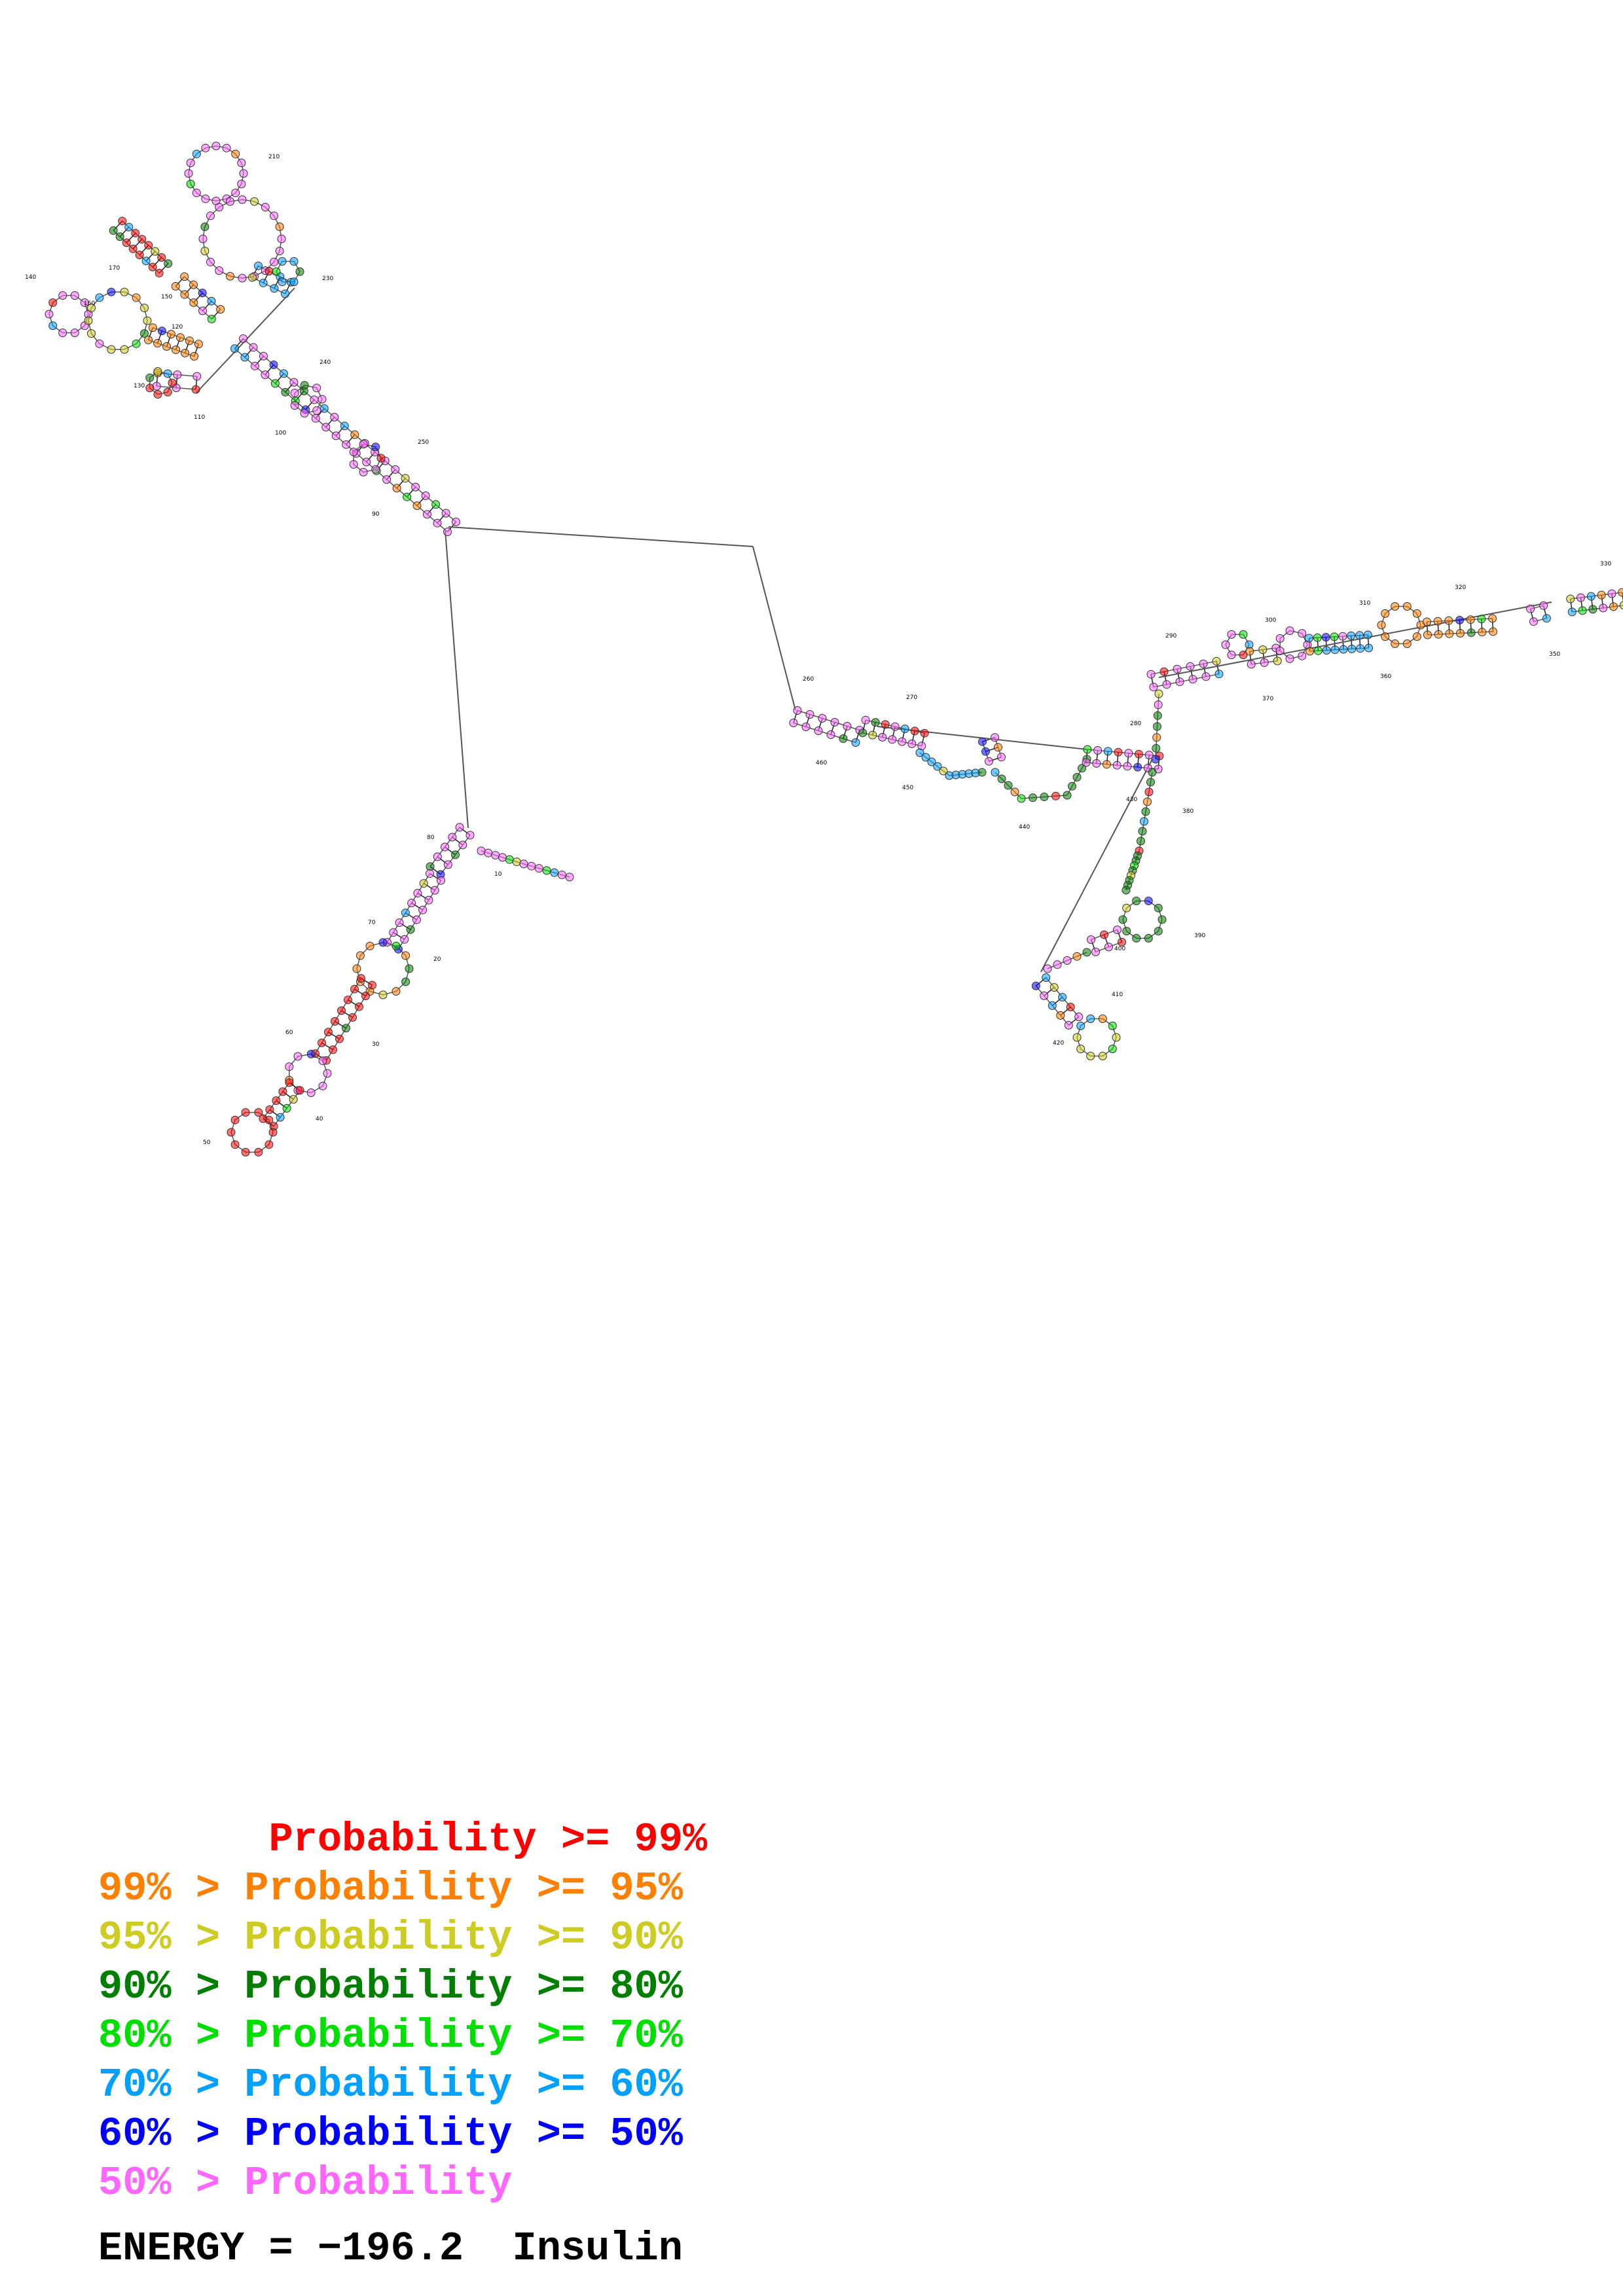 The height and width of the screenshot is (2296, 1623). I want to click on position-label: 10, so click(498, 874).